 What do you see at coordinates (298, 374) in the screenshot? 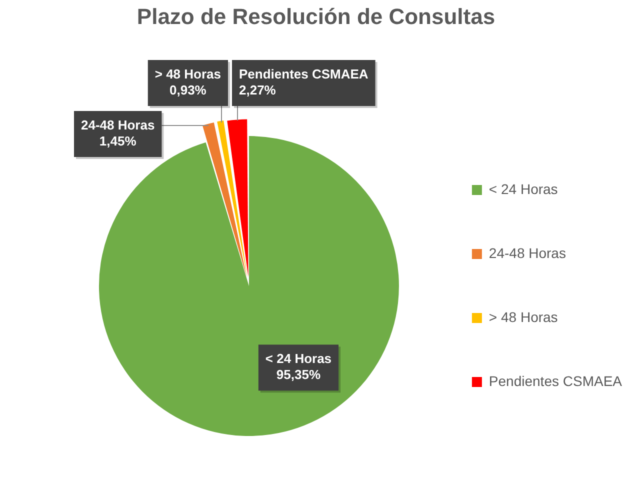
I see `data-label: 95,35%` at bounding box center [298, 374].